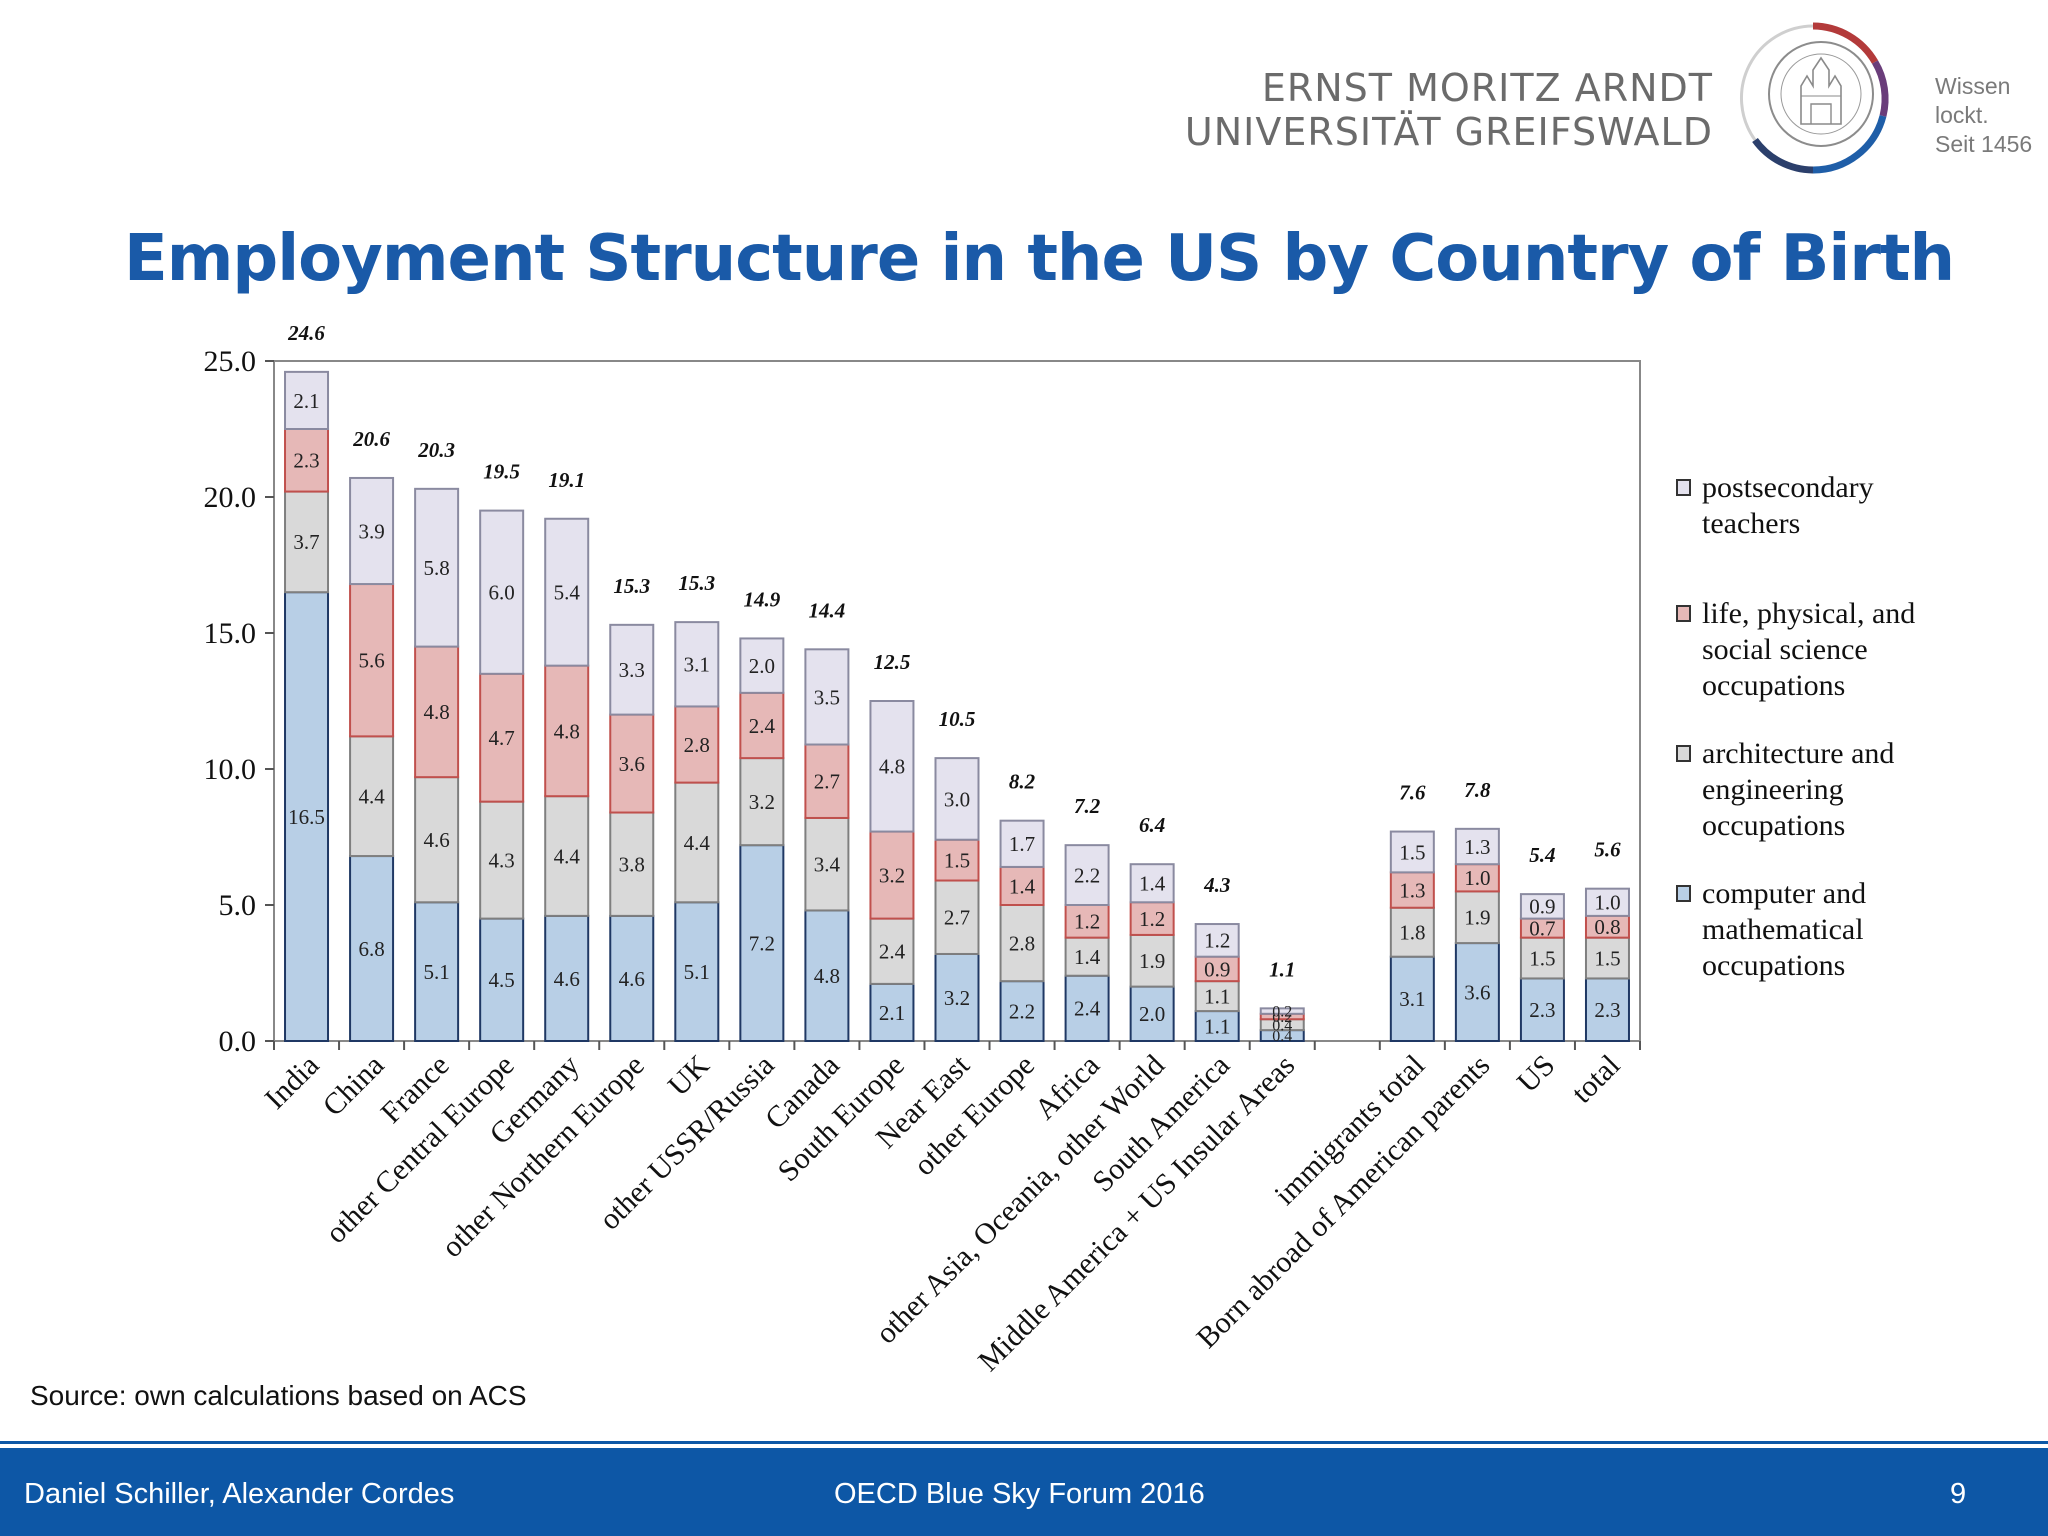 The image size is (2048, 1536). What do you see at coordinates (436, 450) in the screenshot?
I see `bar-total-label: 20.3` at bounding box center [436, 450].